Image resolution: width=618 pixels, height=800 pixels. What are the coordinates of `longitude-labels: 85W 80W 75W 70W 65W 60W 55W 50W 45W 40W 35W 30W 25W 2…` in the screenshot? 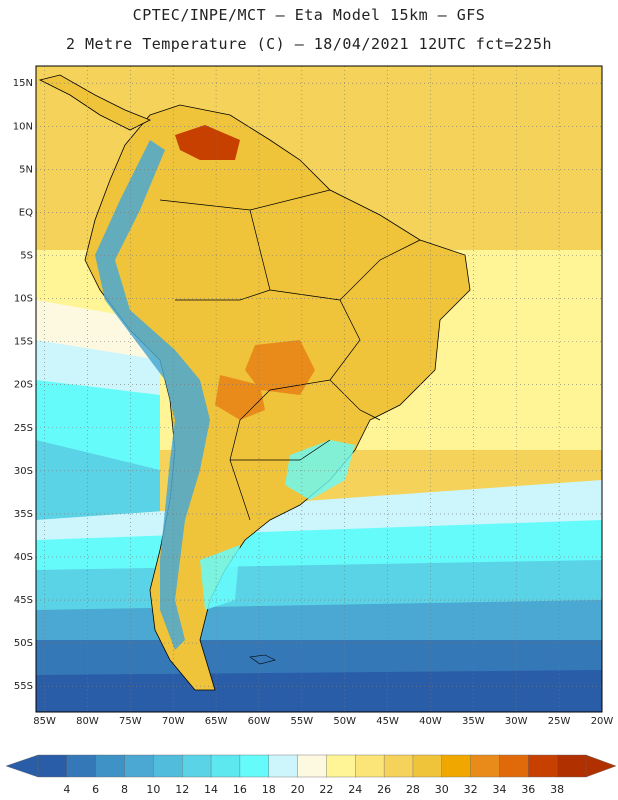 It's located at (323, 721).